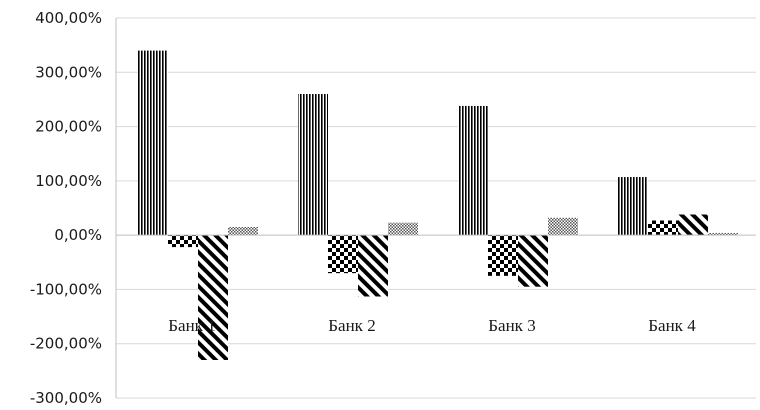 This screenshot has width=760, height=410. I want to click on category-label: Банк 3, so click(511, 325).